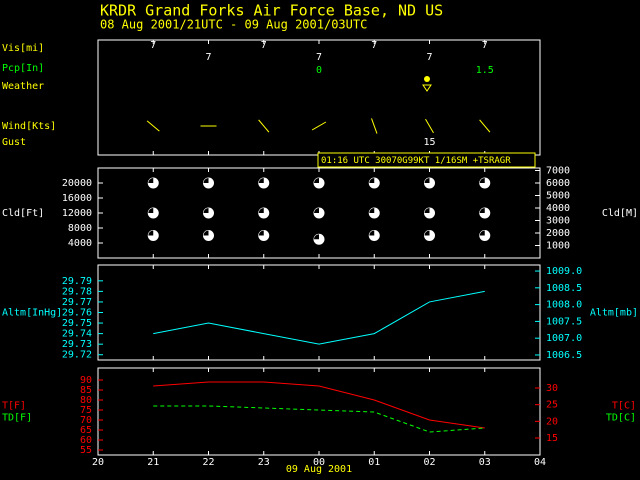  I want to click on y2-label: T[C], so click(624, 406).